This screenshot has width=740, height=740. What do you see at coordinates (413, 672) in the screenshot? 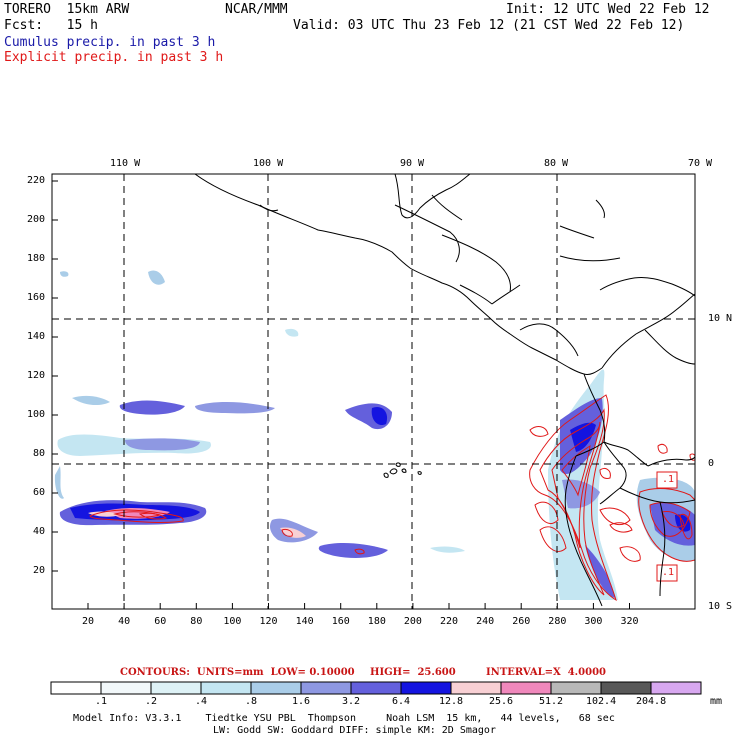
I see `contour-high-note: HIGH= 25.600` at bounding box center [413, 672].